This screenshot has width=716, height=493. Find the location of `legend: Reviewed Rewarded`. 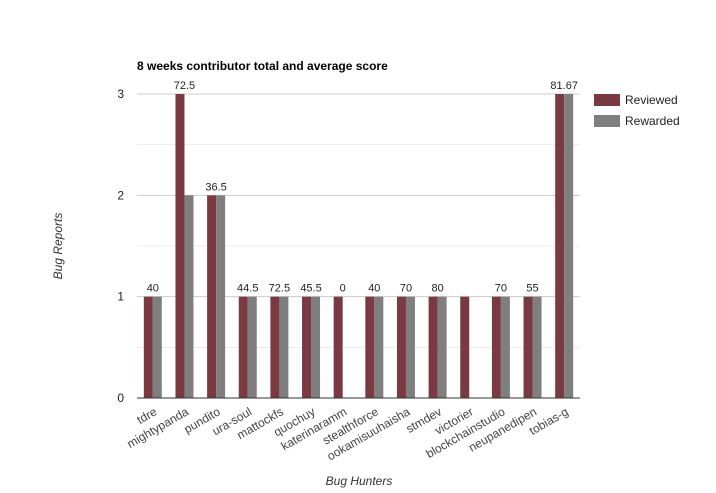

legend: Reviewed Rewarded is located at coordinates (637, 110).